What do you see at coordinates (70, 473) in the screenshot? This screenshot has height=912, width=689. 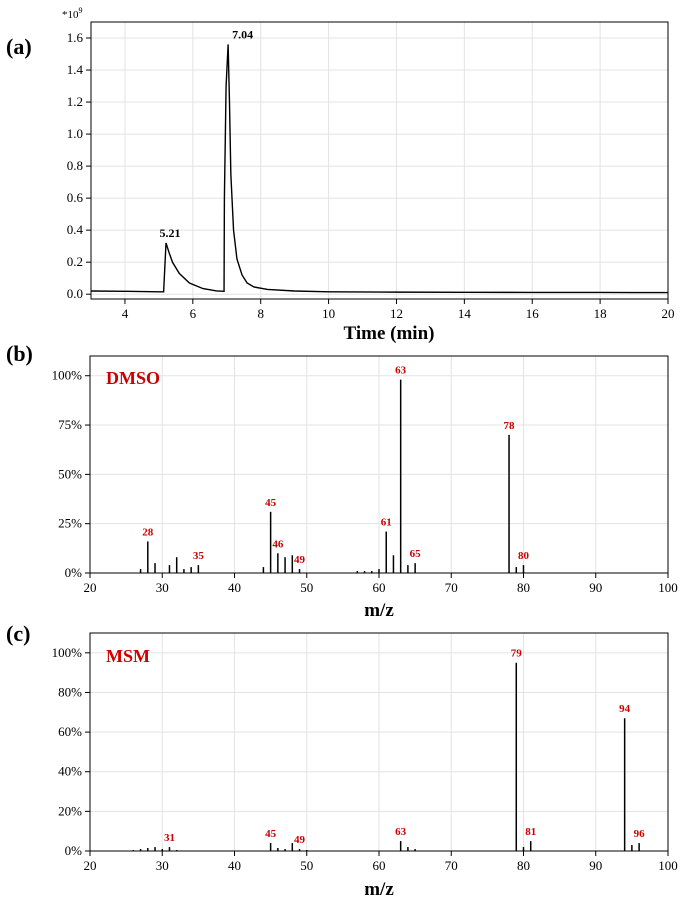 I see `y-tick-label: 50%` at bounding box center [70, 473].